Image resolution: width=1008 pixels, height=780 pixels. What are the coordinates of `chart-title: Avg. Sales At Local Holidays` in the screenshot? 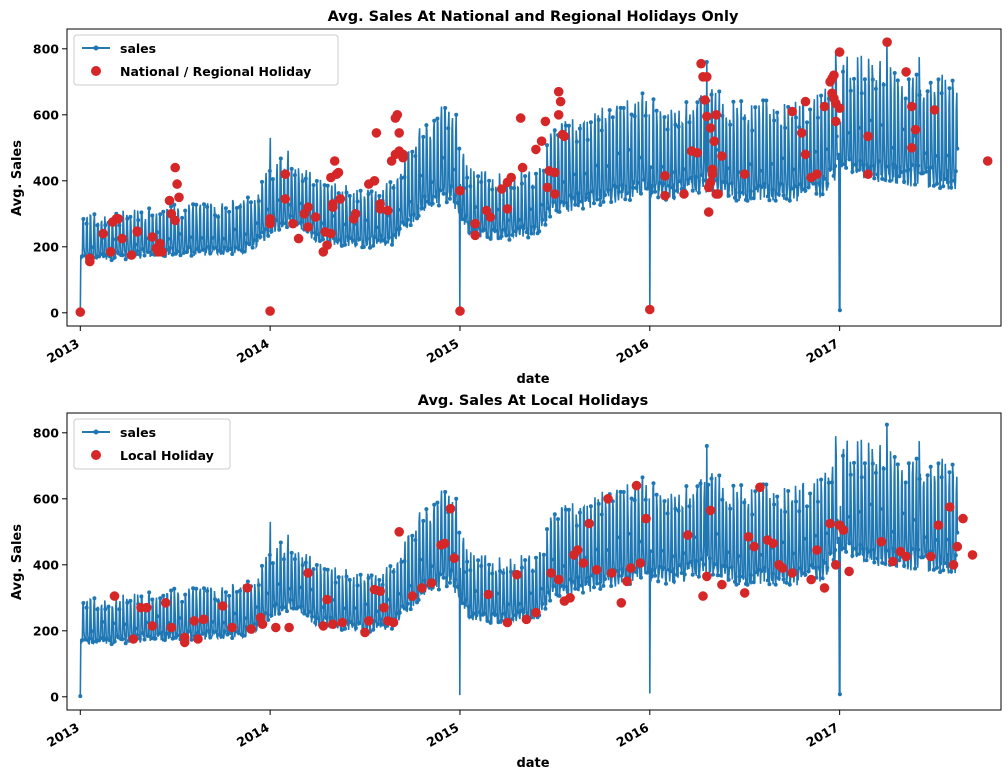 It's located at (533, 401).